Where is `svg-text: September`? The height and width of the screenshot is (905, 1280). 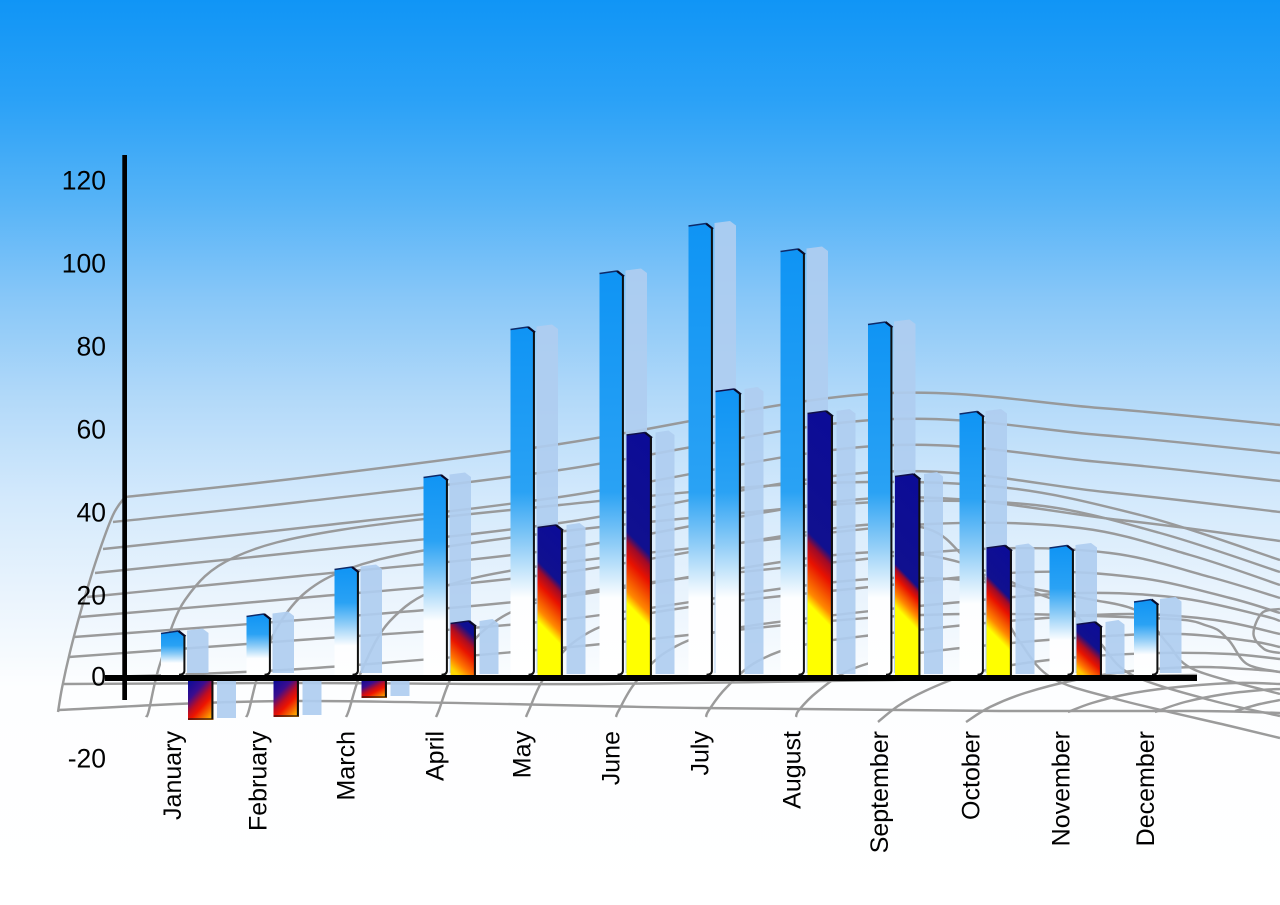
svg-text: September is located at coordinates (880, 792).